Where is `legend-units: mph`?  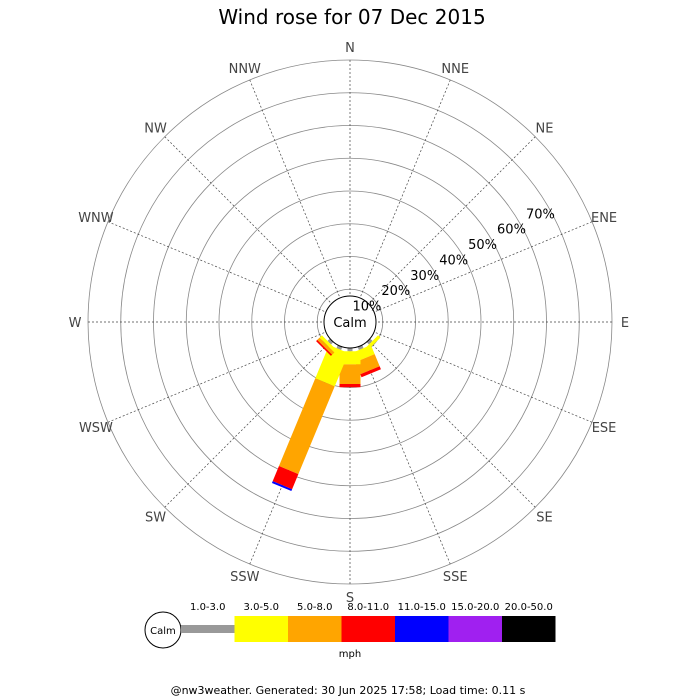
legend-units: mph is located at coordinates (350, 654).